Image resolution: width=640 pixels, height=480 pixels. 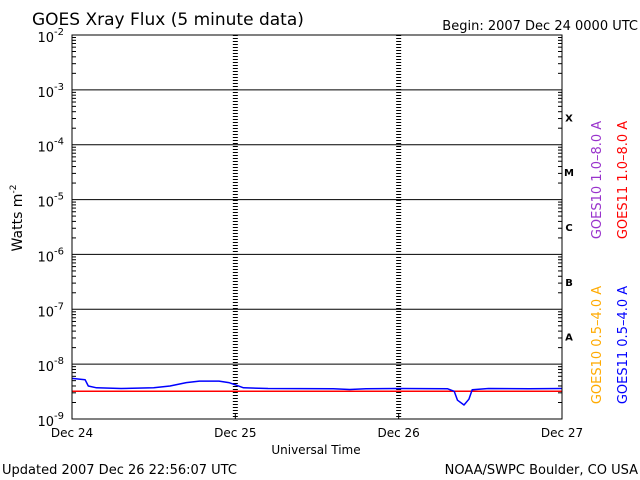 I want to click on y-tick-exponent: -7, so click(x=59, y=306).